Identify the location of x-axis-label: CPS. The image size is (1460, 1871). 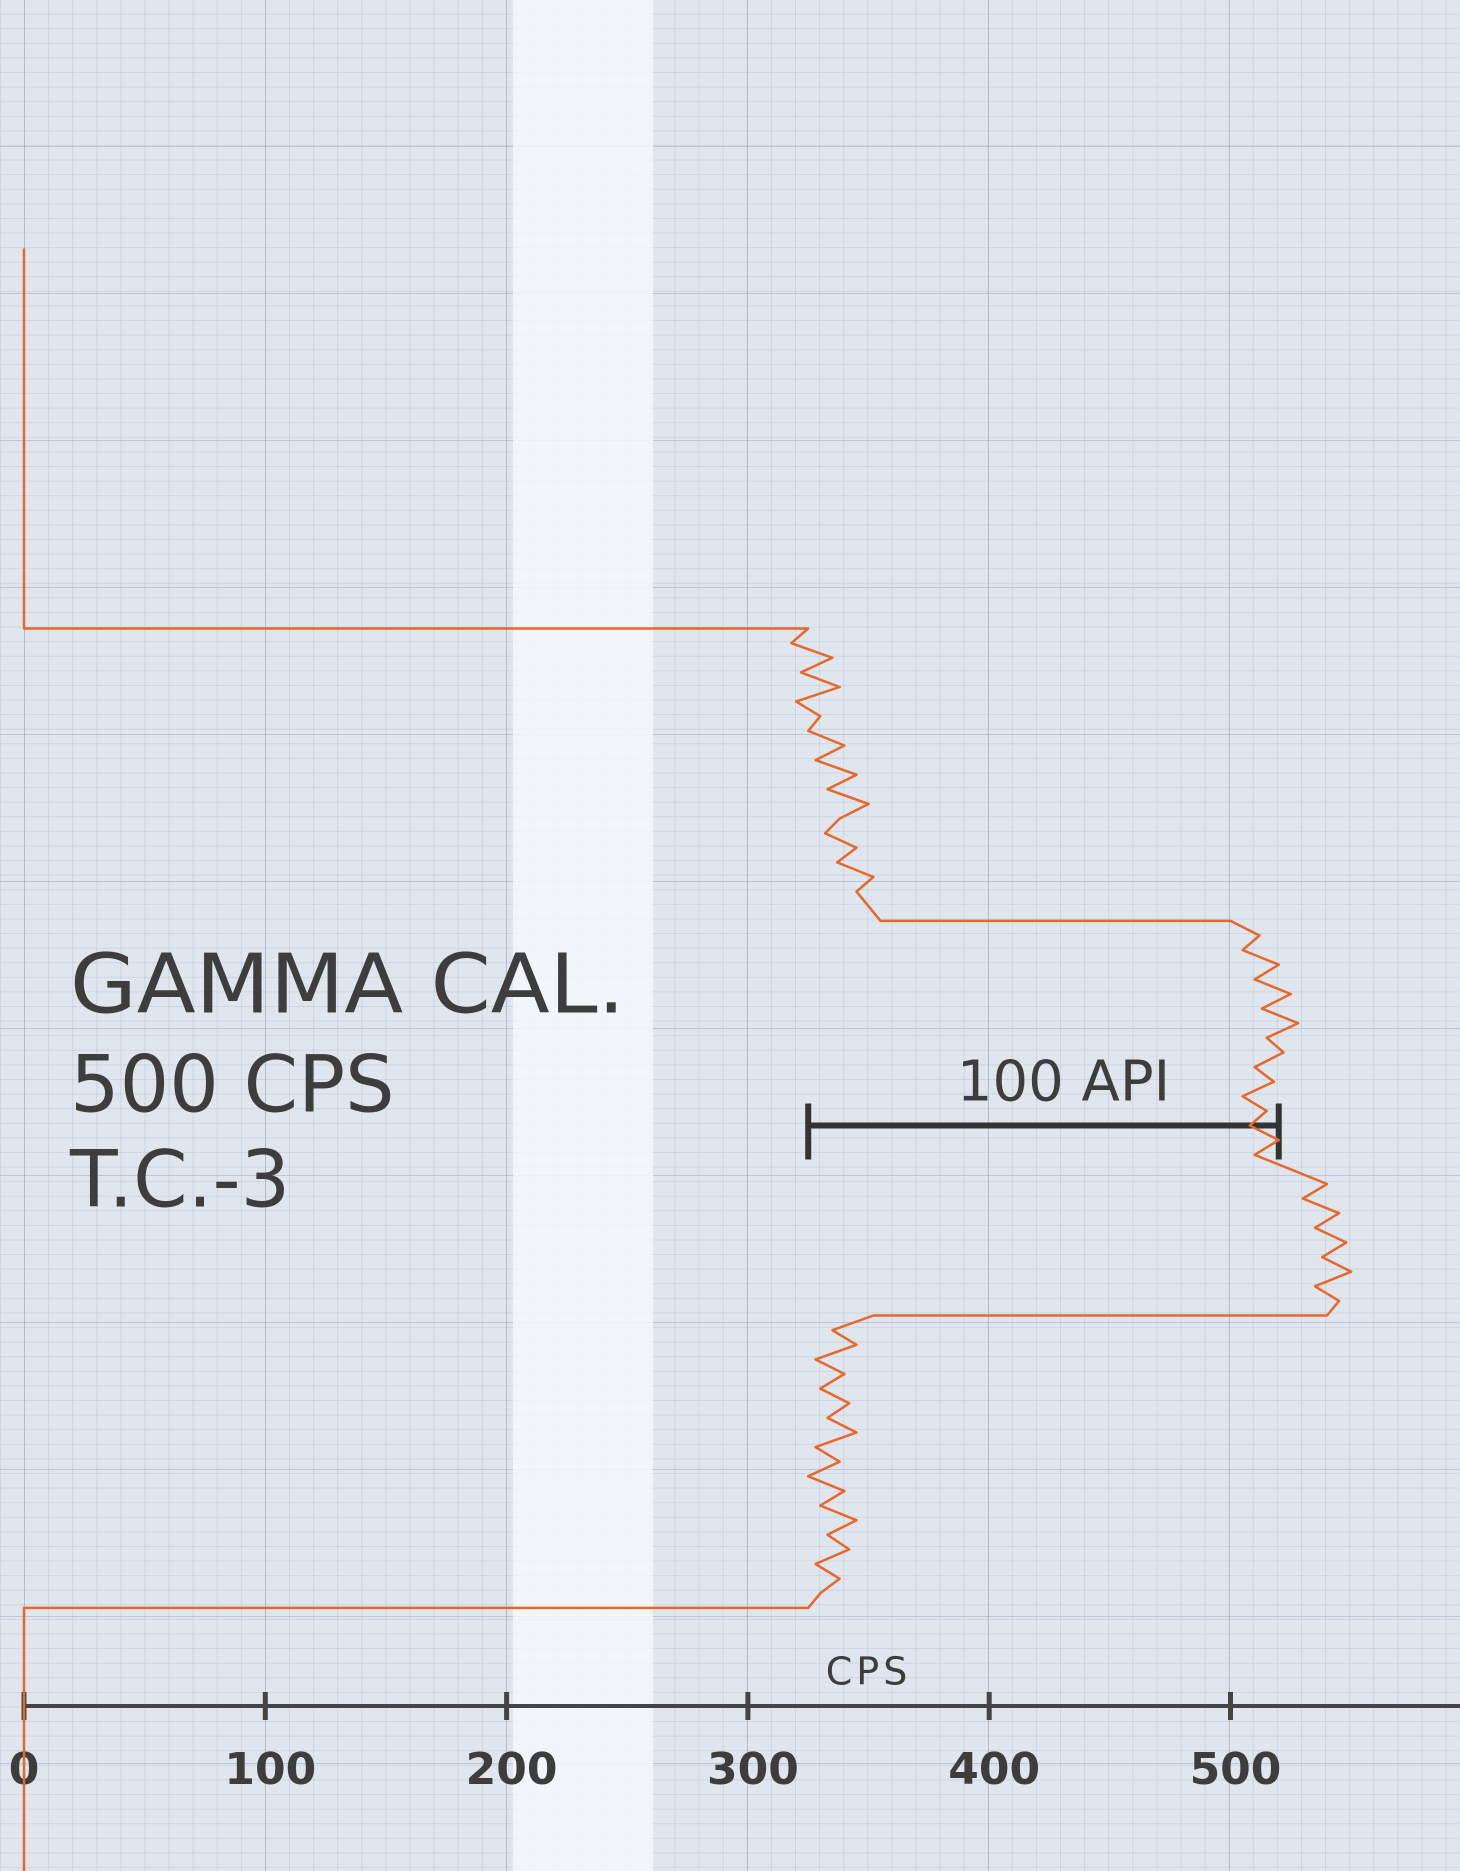
(869, 1672).